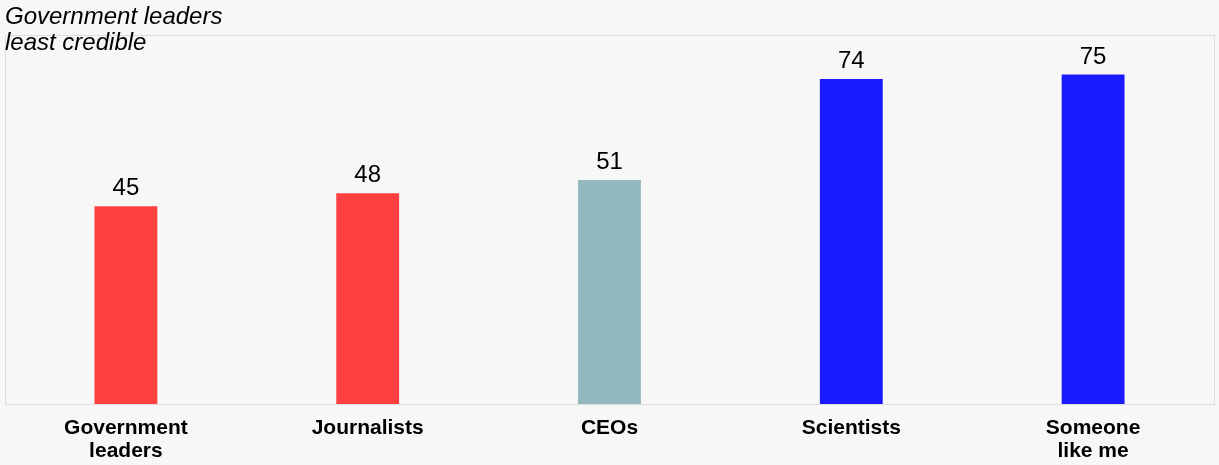 This screenshot has height=465, width=1219. I want to click on x-tick-label: CEOs, so click(609, 426).